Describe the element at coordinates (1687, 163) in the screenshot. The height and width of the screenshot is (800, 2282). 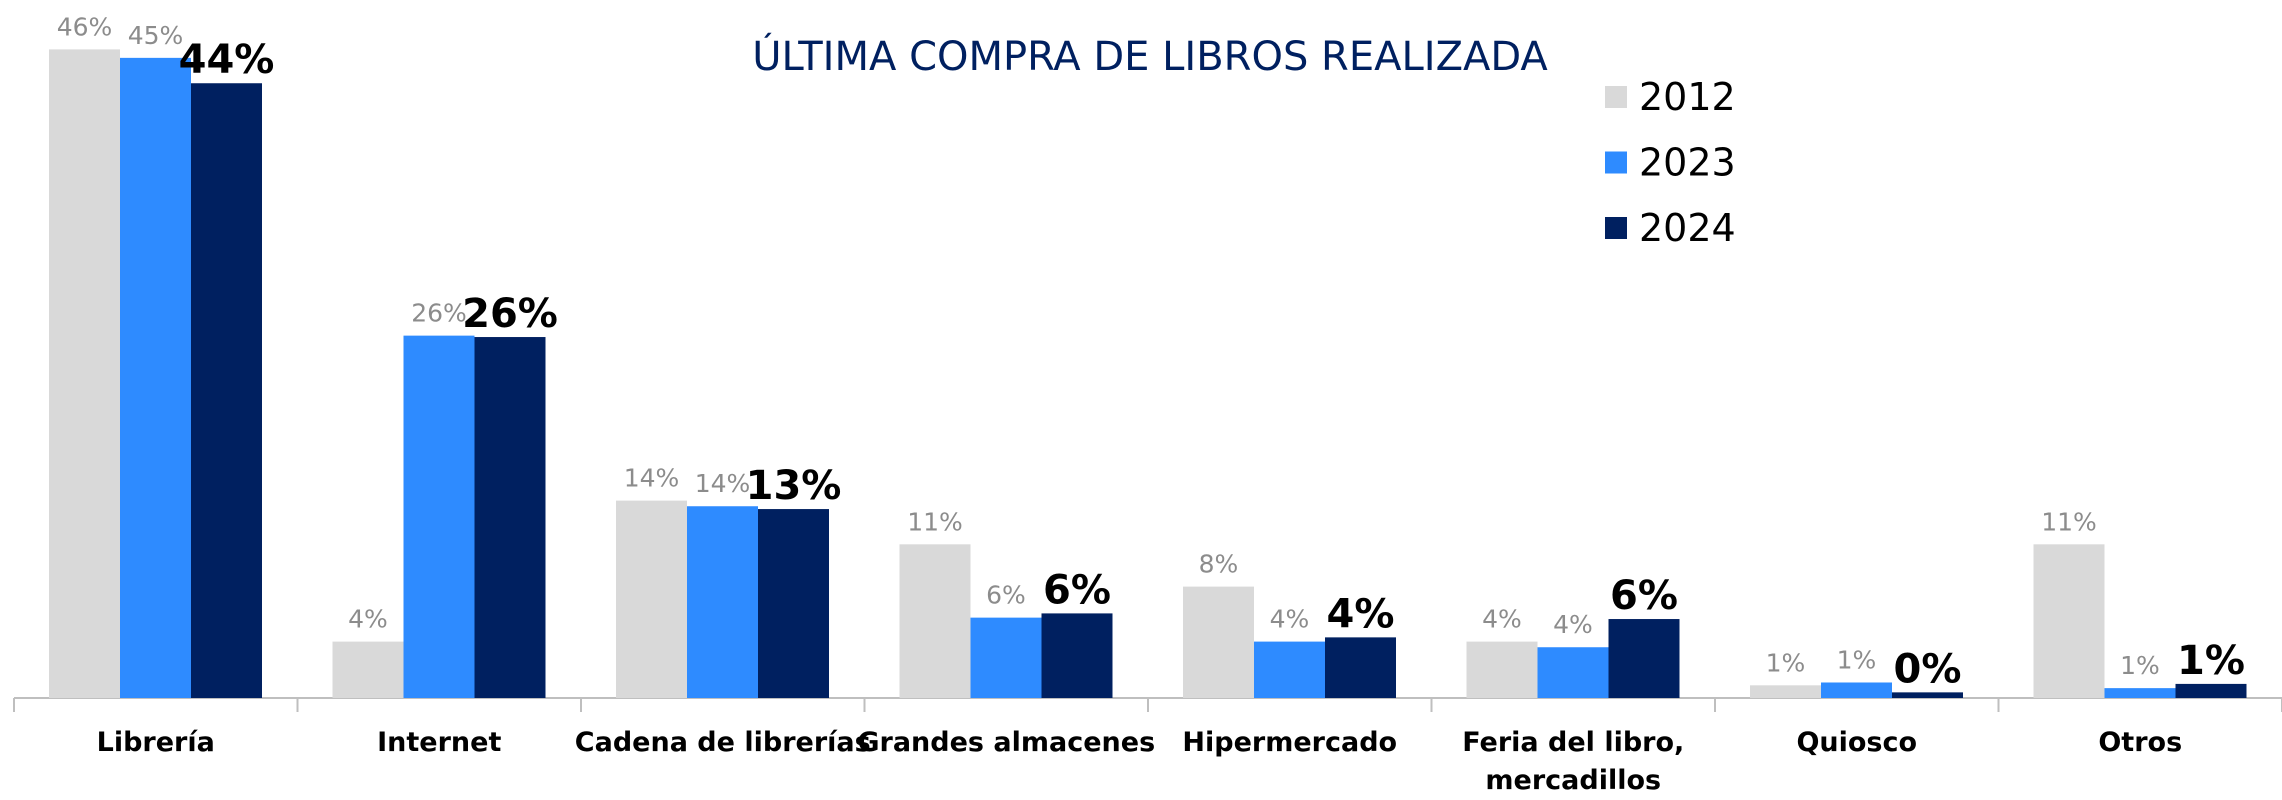
I see `legend-label: 2023` at that location.